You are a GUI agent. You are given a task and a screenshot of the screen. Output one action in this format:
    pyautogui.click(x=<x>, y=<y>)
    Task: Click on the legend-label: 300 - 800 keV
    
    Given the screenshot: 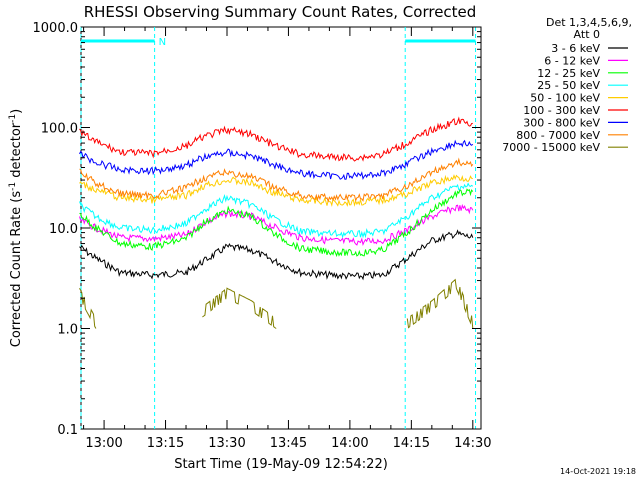 What is the action you would take?
    pyautogui.click(x=561, y=122)
    